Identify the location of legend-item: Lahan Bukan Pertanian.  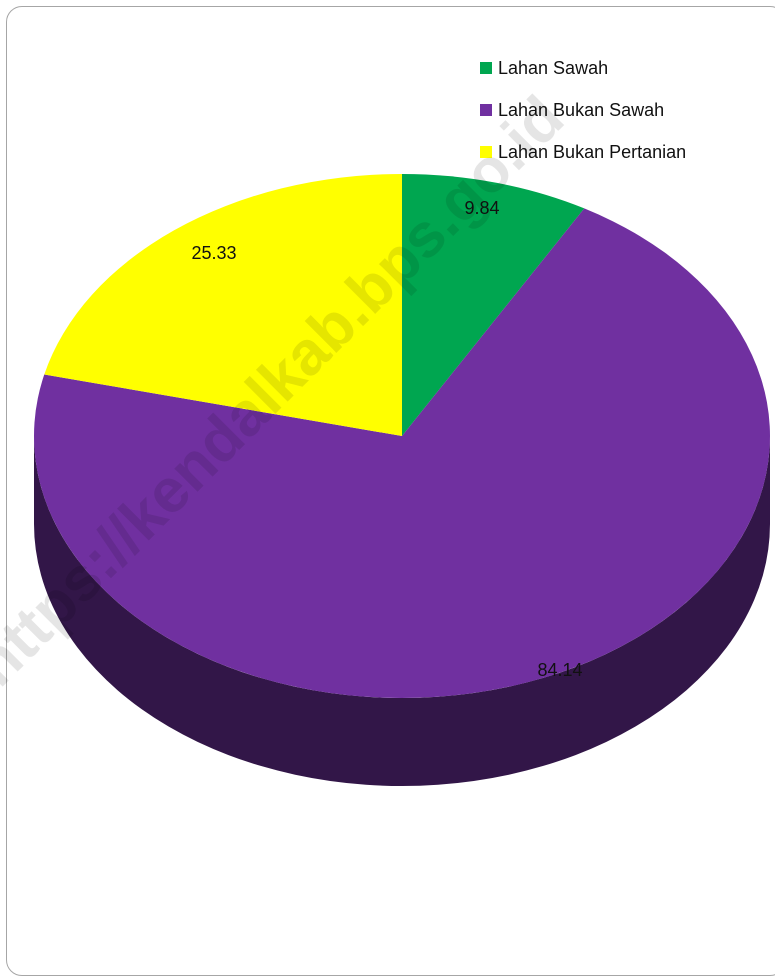
(583, 152).